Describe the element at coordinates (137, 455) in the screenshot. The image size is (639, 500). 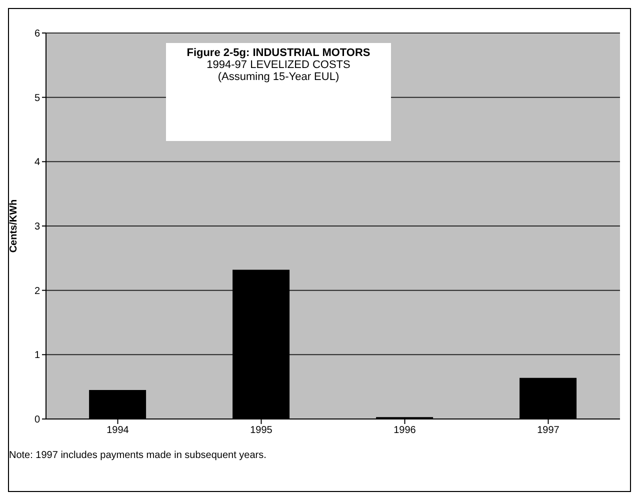
I see `text: Note: 1997 includes payments made in subsequent years.` at that location.